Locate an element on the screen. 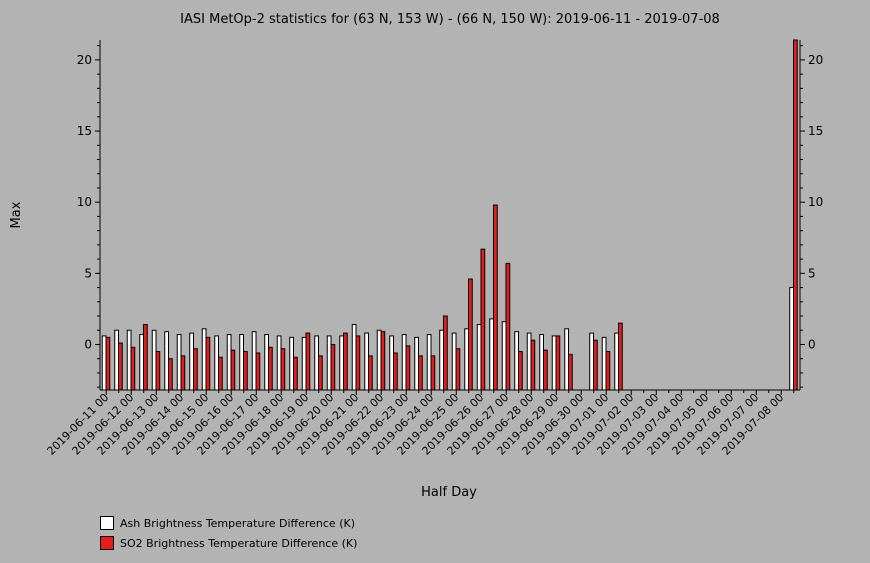  legend-swatch-ash is located at coordinates (107, 523).